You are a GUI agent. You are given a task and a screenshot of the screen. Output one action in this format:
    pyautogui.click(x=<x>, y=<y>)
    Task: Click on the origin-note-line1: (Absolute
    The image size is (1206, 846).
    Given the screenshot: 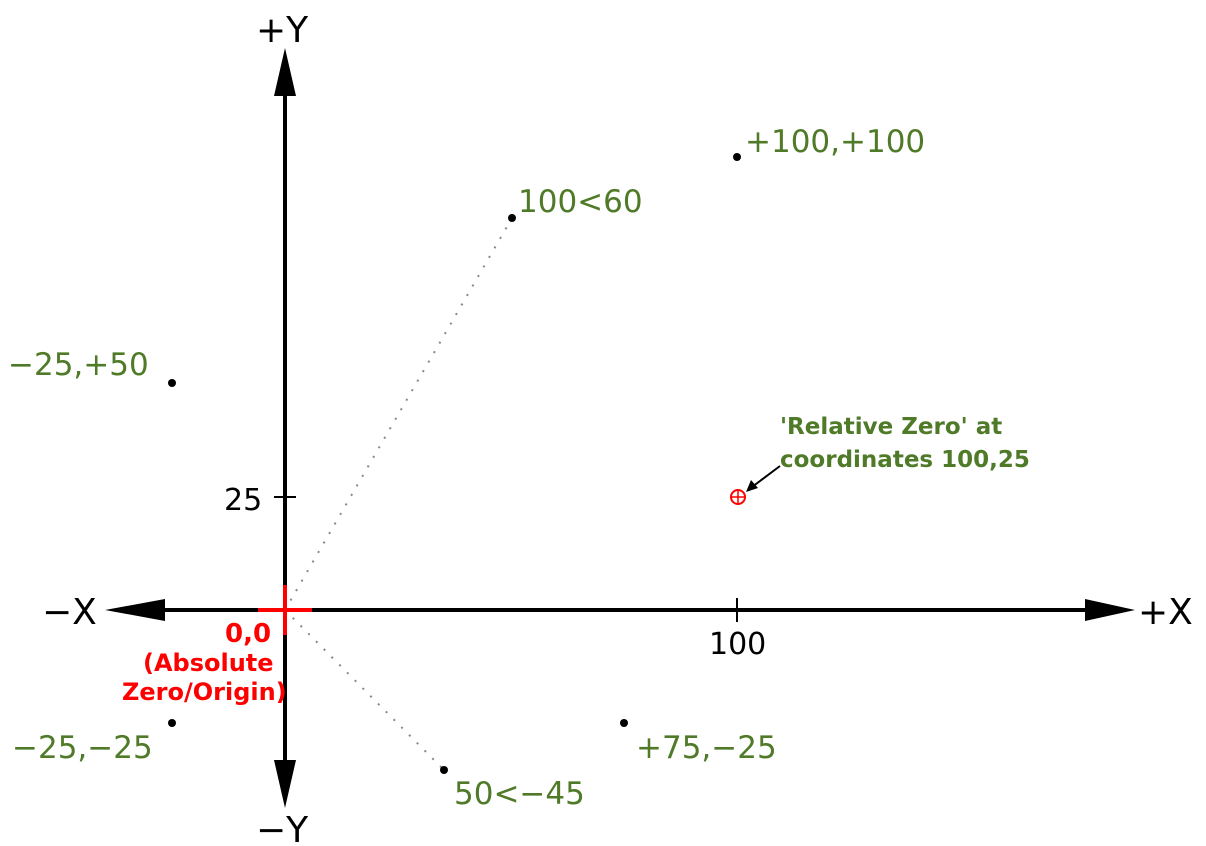 What is the action you would take?
    pyautogui.click(x=208, y=663)
    